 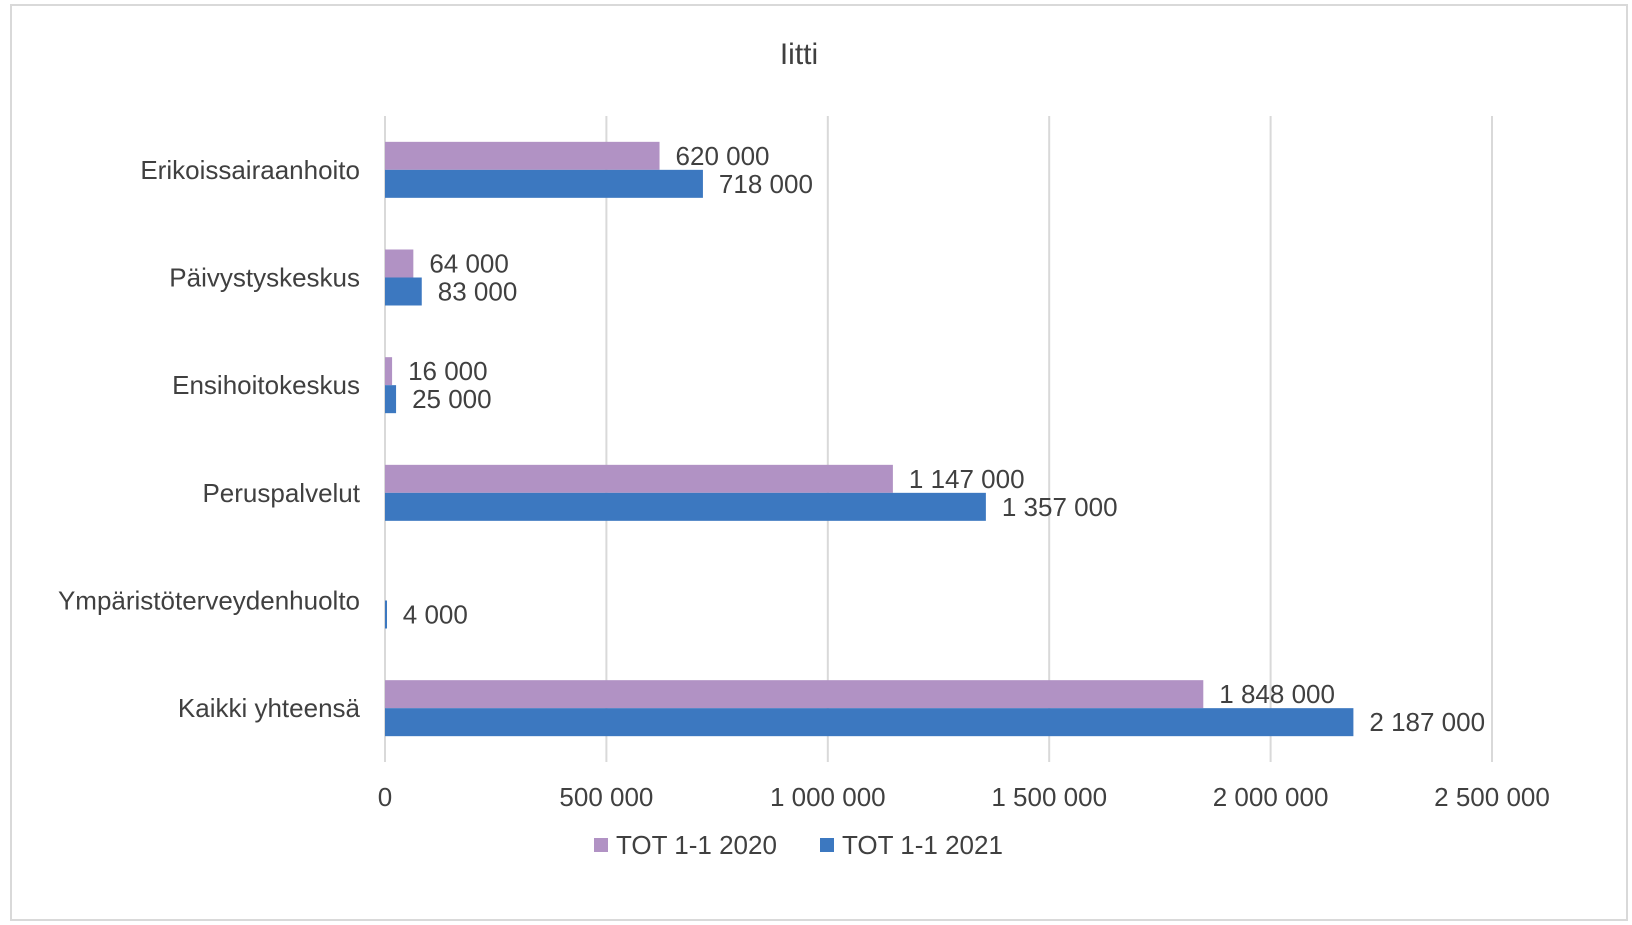 What do you see at coordinates (1060, 507) in the screenshot?
I see `data-label: 1 357 000` at bounding box center [1060, 507].